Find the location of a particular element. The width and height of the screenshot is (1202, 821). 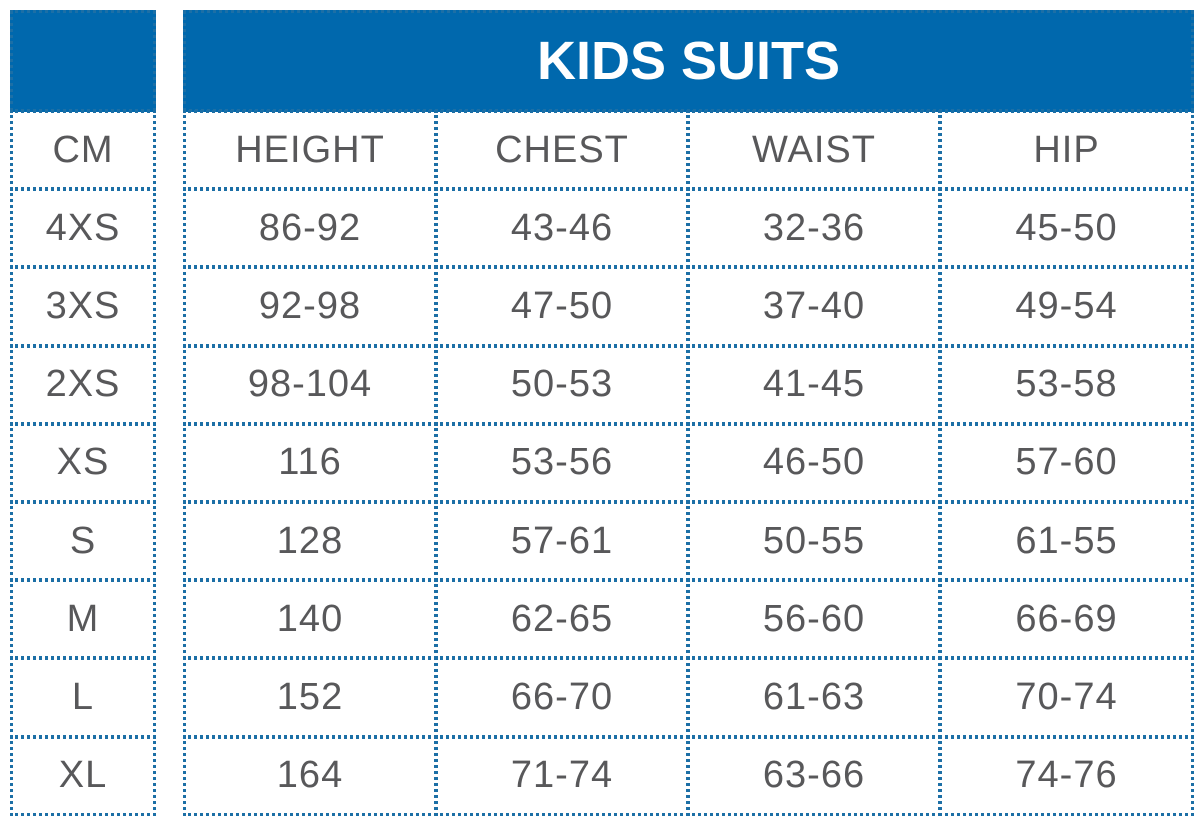

table-cell: 66-70 is located at coordinates (562, 697).